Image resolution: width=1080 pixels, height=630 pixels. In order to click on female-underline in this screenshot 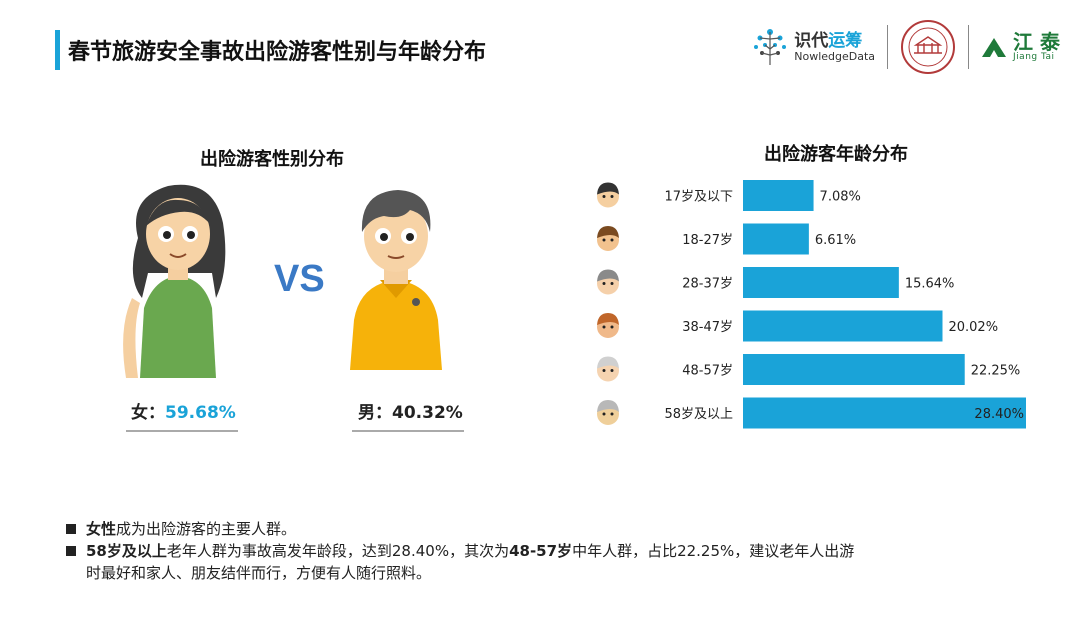, I will do `click(182, 431)`.